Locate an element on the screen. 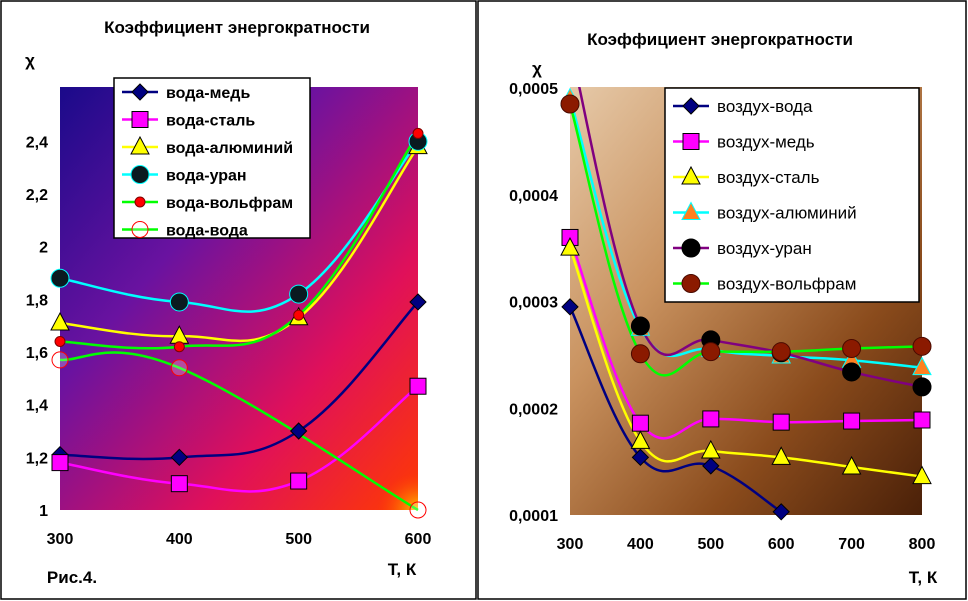  l-legend-box is located at coordinates (212, 158).